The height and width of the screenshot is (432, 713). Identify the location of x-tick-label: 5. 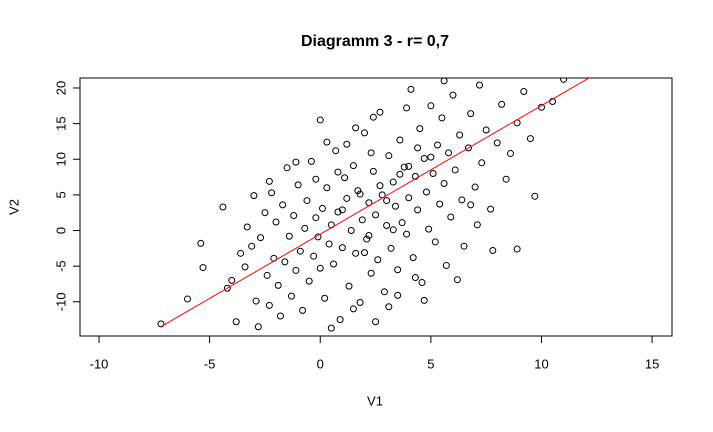
(430, 363).